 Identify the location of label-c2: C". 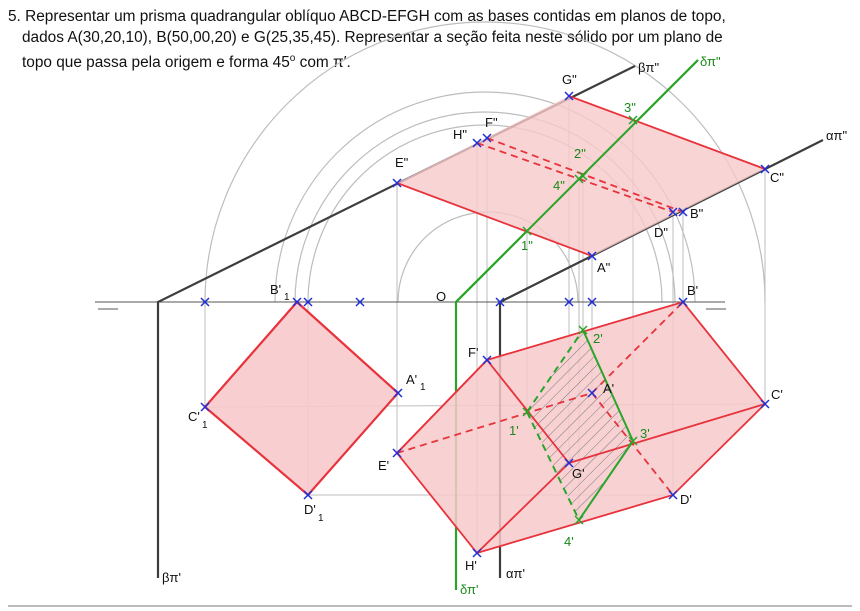
(777, 177).